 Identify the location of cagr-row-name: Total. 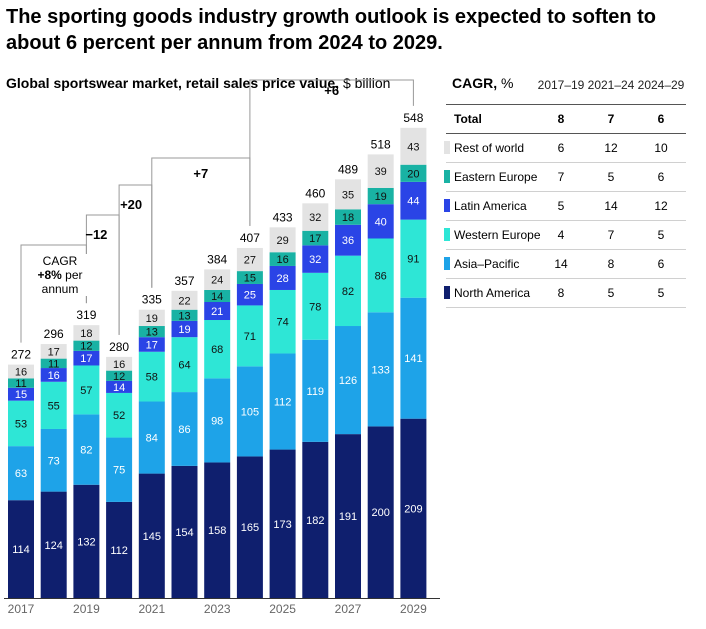
(468, 119).